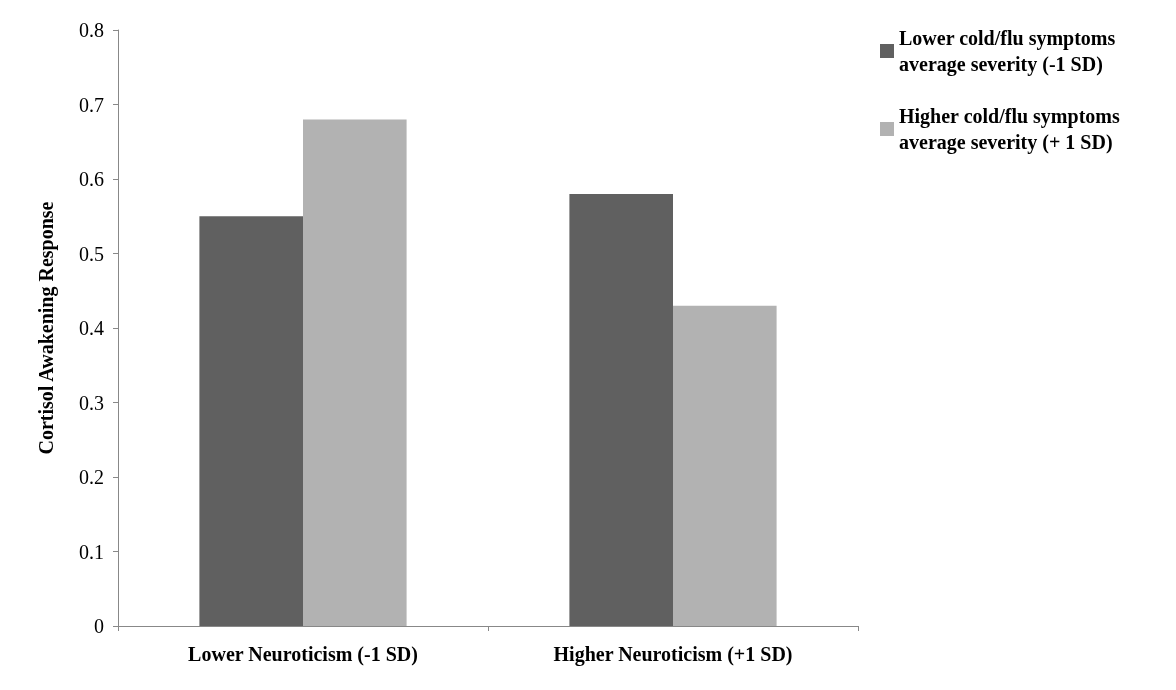 The width and height of the screenshot is (1176, 690). Describe the element at coordinates (1012, 129) in the screenshot. I see `legend-label: Higher cold/flu symptoms average severity (+ 1 SD)` at that location.